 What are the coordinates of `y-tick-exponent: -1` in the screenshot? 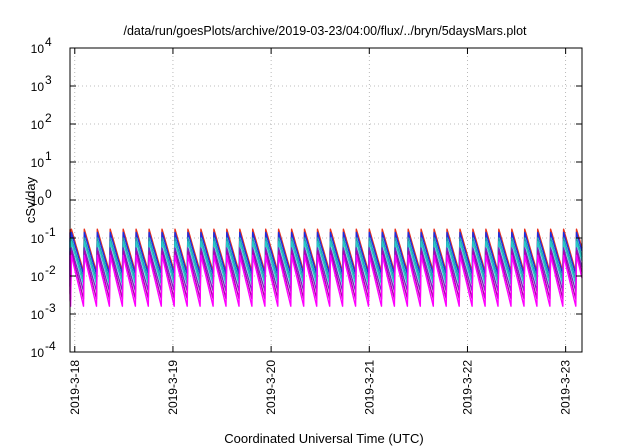 It's located at (50, 232).